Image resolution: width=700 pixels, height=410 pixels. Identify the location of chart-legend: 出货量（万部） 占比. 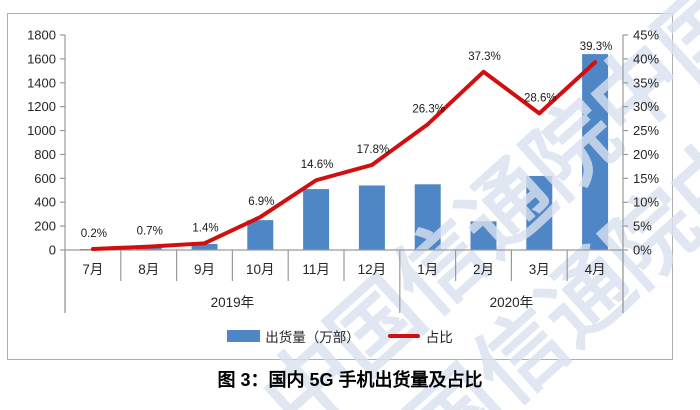
(340, 336).